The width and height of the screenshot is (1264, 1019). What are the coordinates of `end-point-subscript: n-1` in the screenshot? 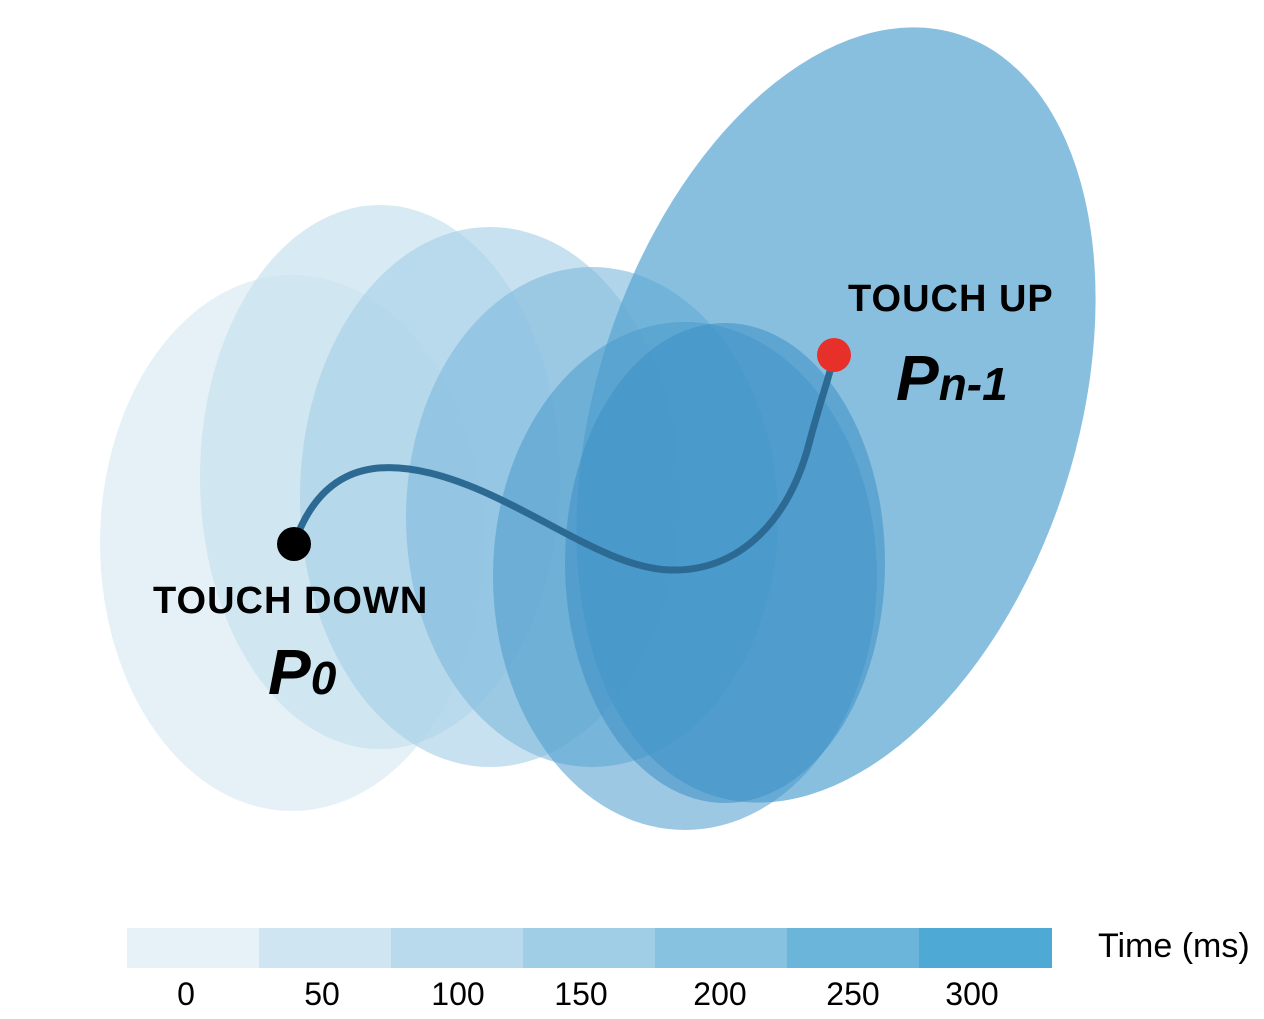 It's located at (973, 384).